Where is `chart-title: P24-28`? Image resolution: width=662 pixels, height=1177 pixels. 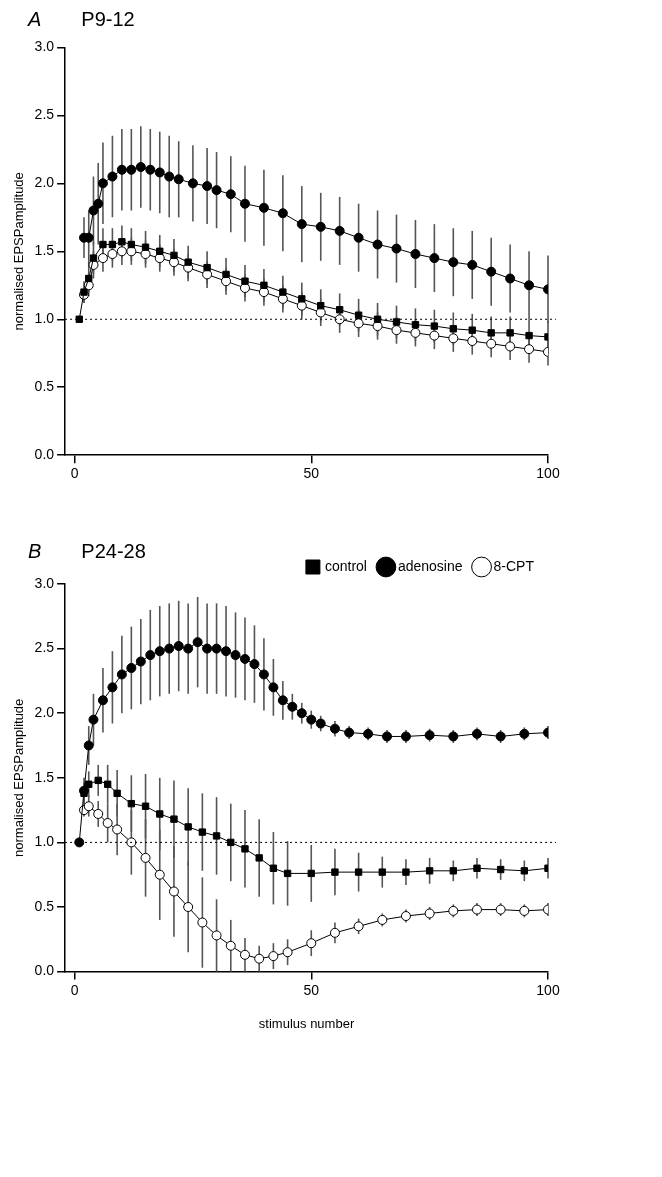 chart-title: P24-28 is located at coordinates (113, 551).